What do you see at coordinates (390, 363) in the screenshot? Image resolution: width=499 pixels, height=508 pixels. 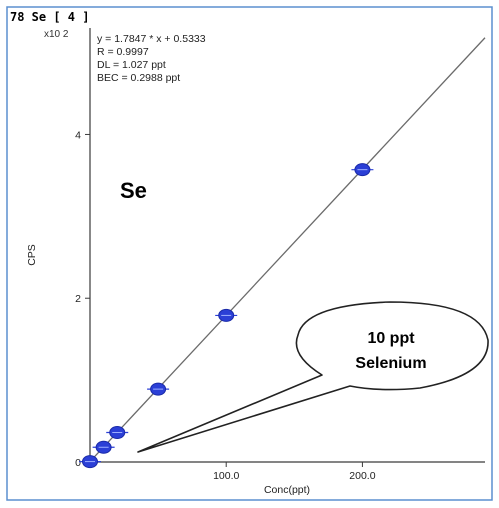 I see `callout-line-2: Selenium` at bounding box center [390, 363].